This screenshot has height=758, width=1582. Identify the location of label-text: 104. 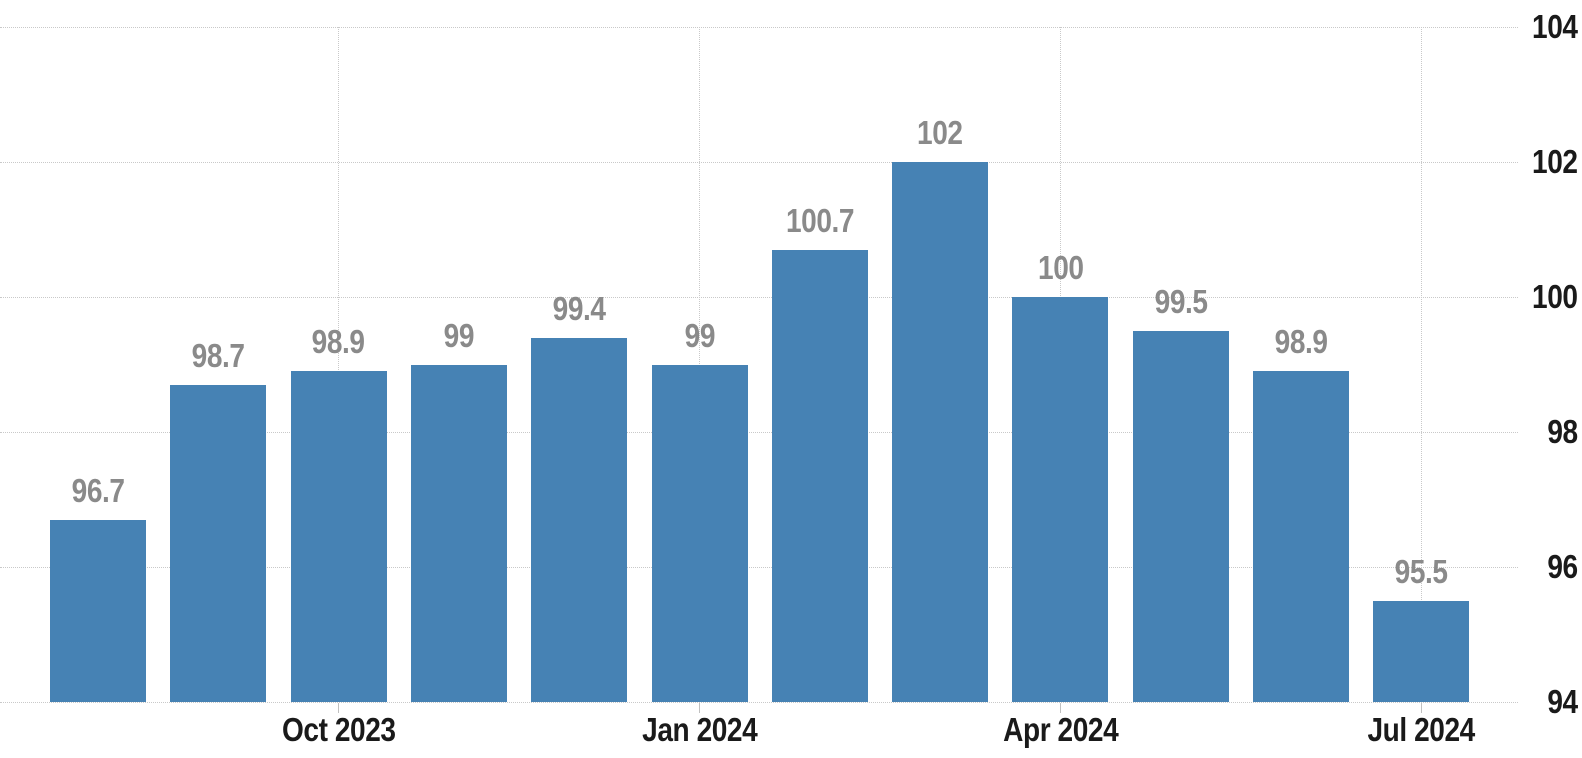
(1555, 26).